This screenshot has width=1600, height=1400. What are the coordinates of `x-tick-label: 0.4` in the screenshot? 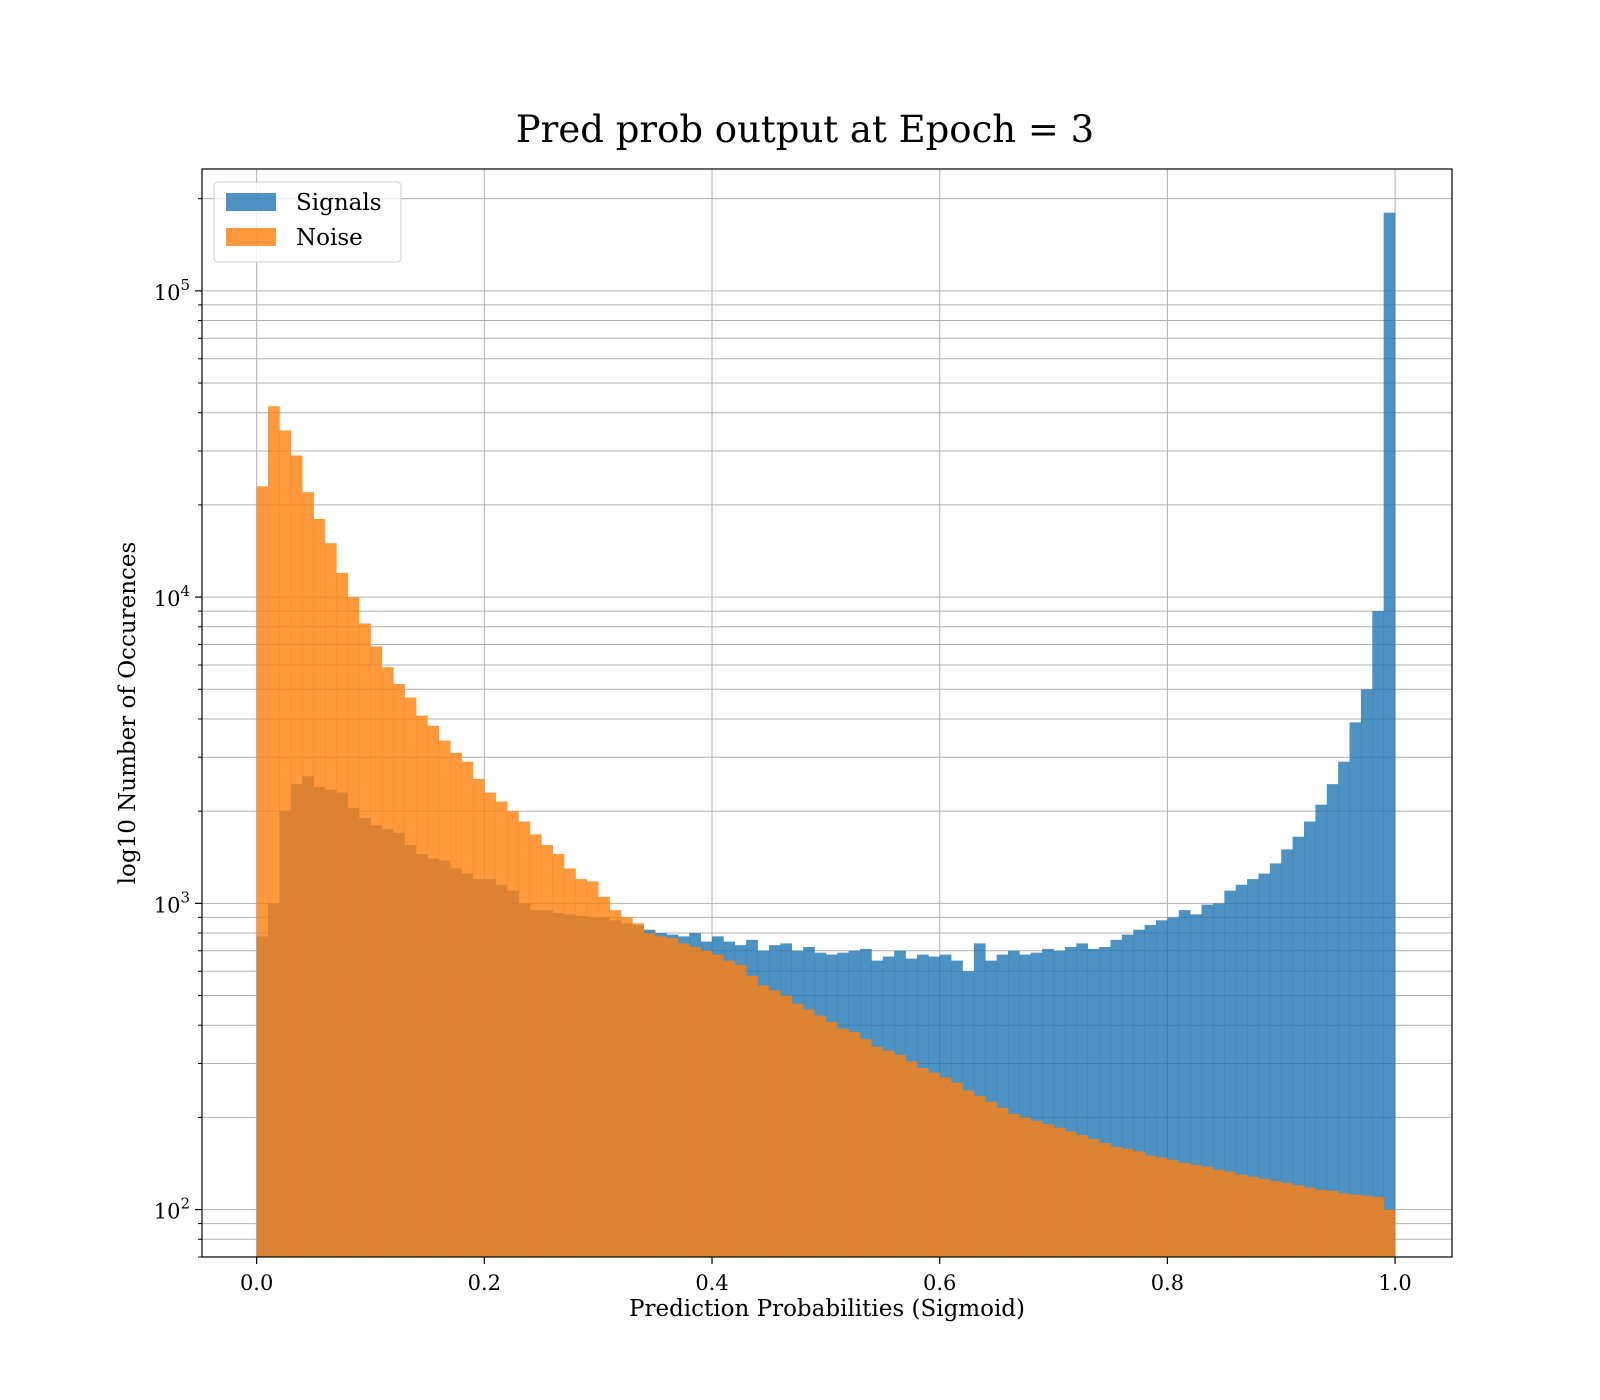 It's located at (711, 1283).